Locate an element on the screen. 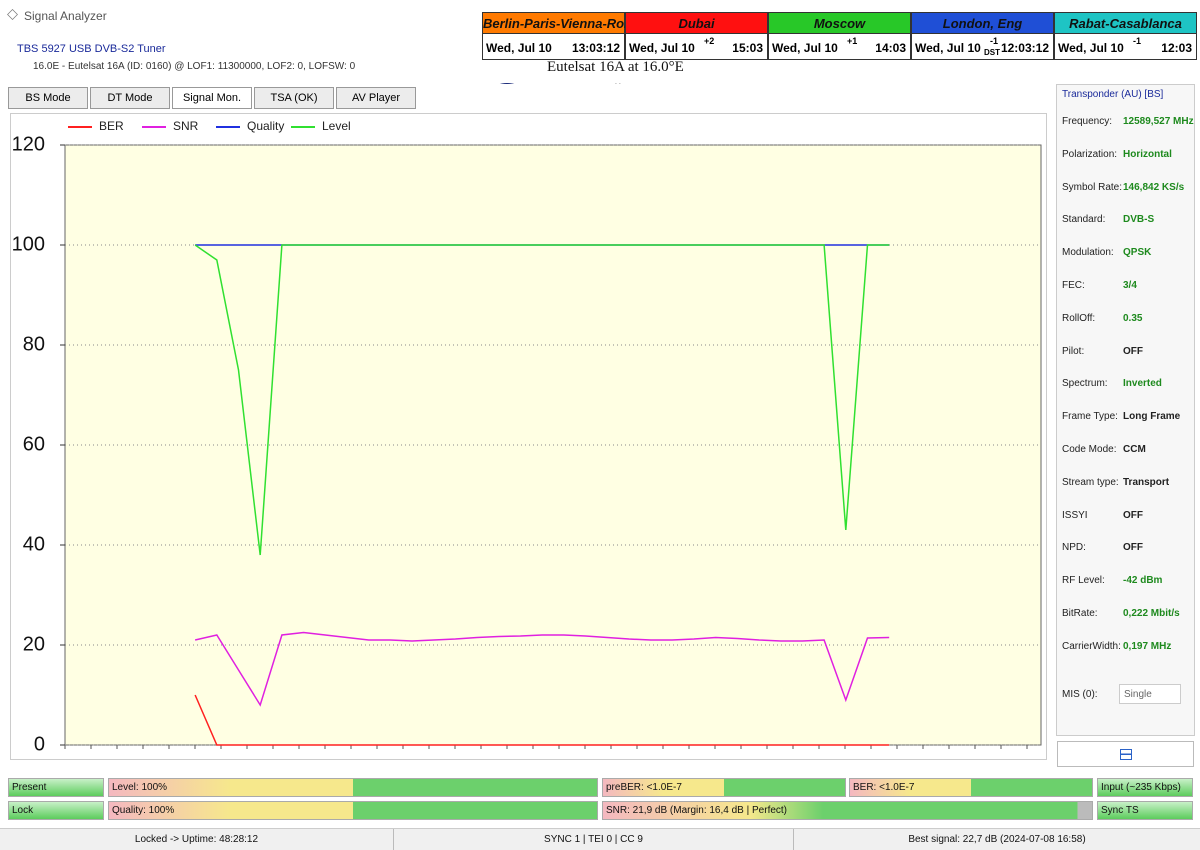  field-label: Pilot: is located at coordinates (1073, 351).